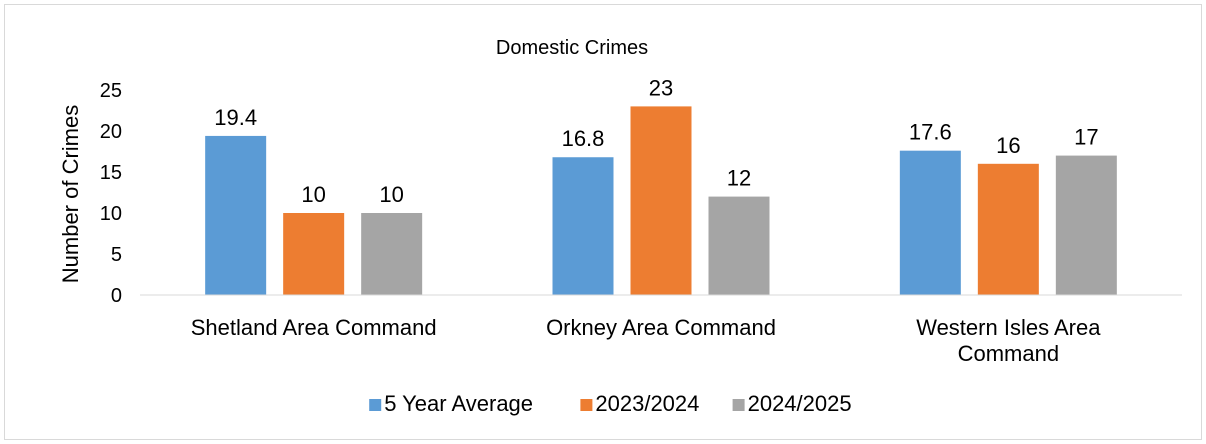 The image size is (1206, 444). I want to click on category-label-line: Western Isles Area, so click(1008, 327).